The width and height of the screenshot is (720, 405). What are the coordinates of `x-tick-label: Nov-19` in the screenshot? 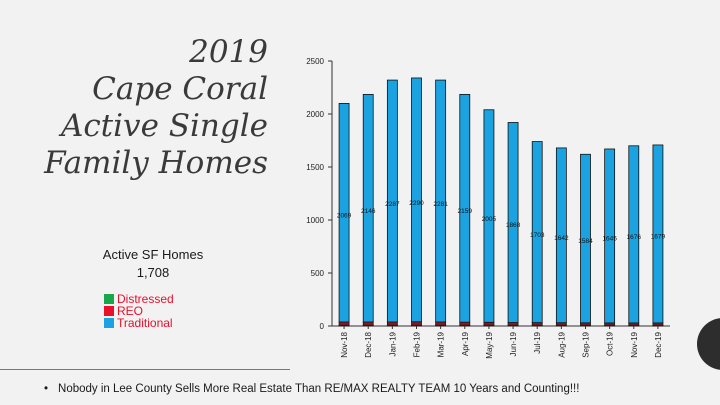 It's located at (634, 344).